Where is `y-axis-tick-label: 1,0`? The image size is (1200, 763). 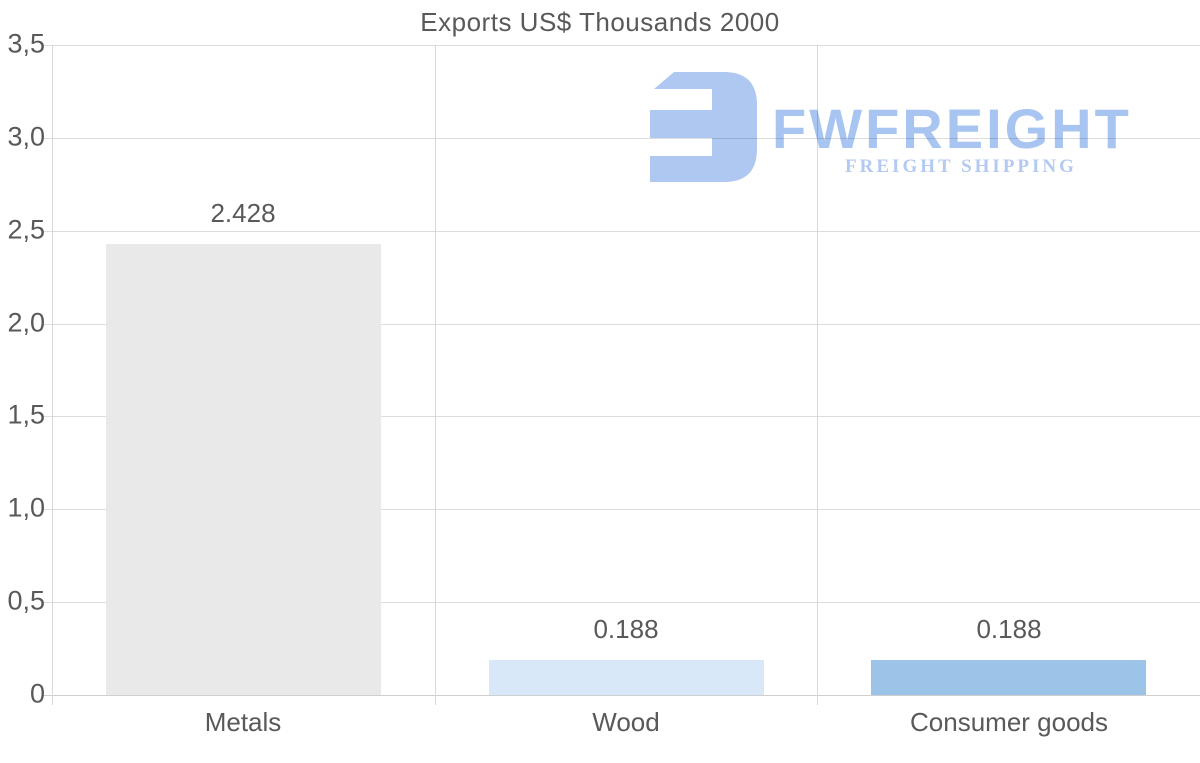
y-axis-tick-label: 1,0 is located at coordinates (26, 507).